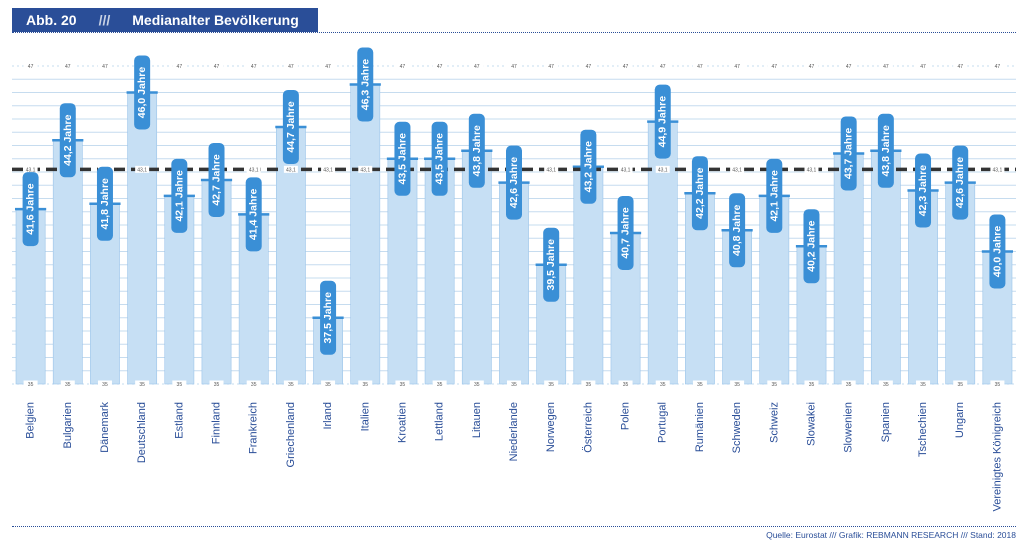  I want to click on value-label: 41,6 Jahre, so click(31, 209).